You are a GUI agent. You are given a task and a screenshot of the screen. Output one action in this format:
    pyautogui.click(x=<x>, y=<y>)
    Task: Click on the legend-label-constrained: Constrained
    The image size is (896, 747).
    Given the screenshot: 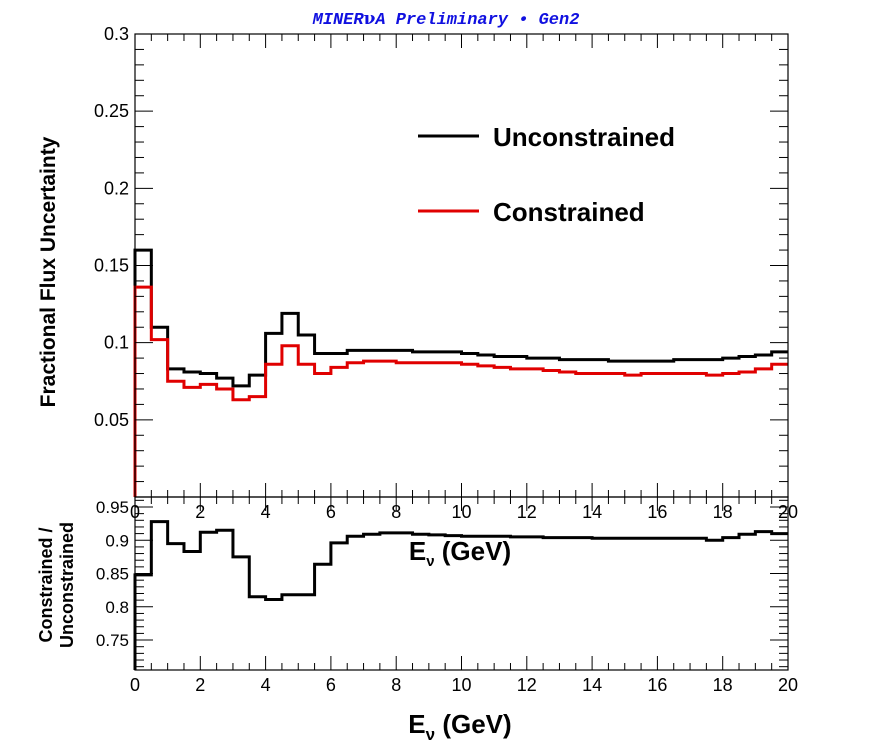 What is the action you would take?
    pyautogui.click(x=569, y=212)
    